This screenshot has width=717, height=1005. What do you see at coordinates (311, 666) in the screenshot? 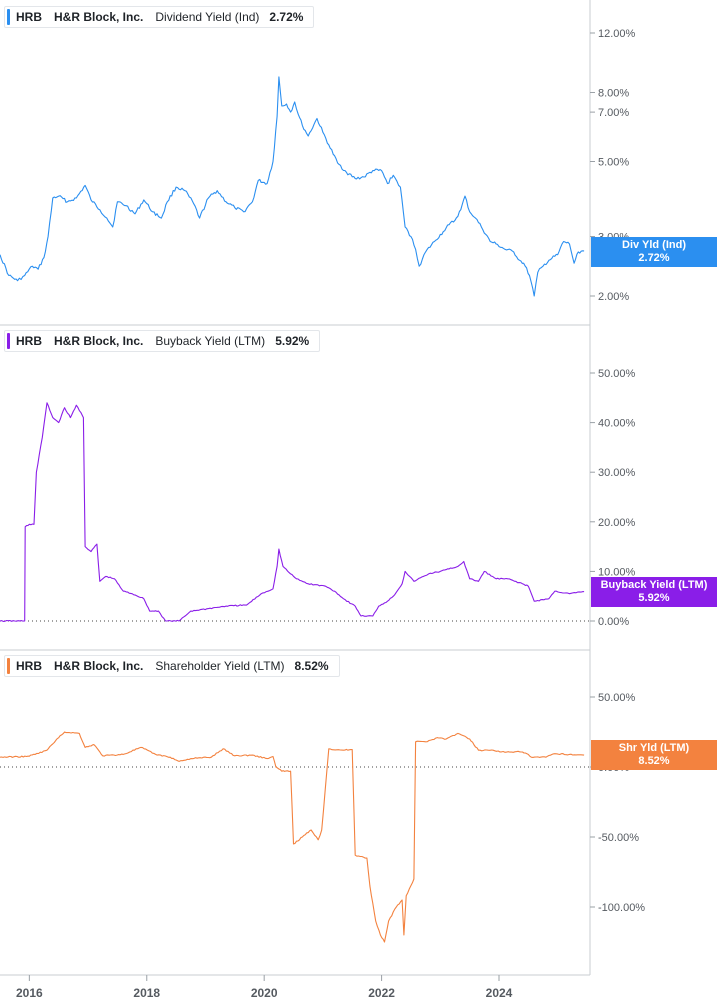
I see `legend-value: 8.52%` at bounding box center [311, 666].